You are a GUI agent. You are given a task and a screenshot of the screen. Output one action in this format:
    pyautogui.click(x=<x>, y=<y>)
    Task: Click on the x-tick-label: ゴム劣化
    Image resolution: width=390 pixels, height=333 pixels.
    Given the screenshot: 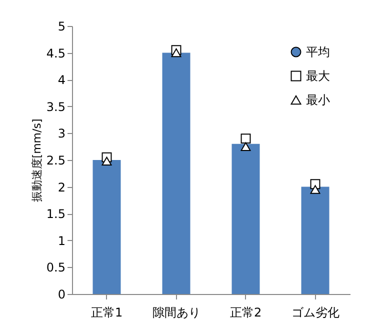 What is the action you would take?
    pyautogui.click(x=315, y=313)
    